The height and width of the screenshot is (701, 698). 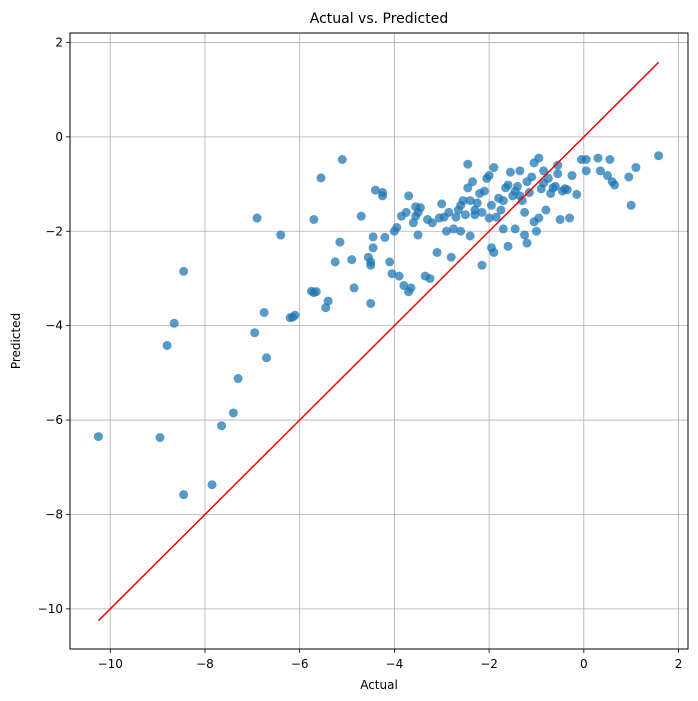 I want to click on y-tick-label: −4, so click(x=54, y=326).